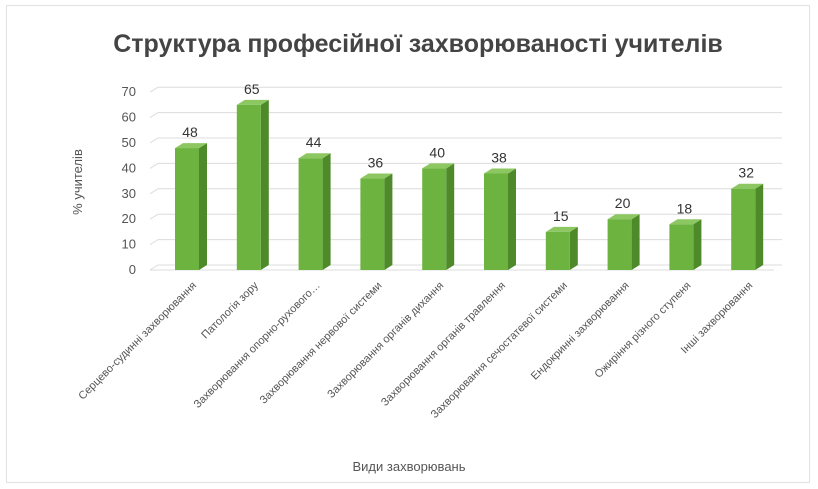 The width and height of the screenshot is (818, 489). I want to click on y-tick-label: 30, so click(129, 193).